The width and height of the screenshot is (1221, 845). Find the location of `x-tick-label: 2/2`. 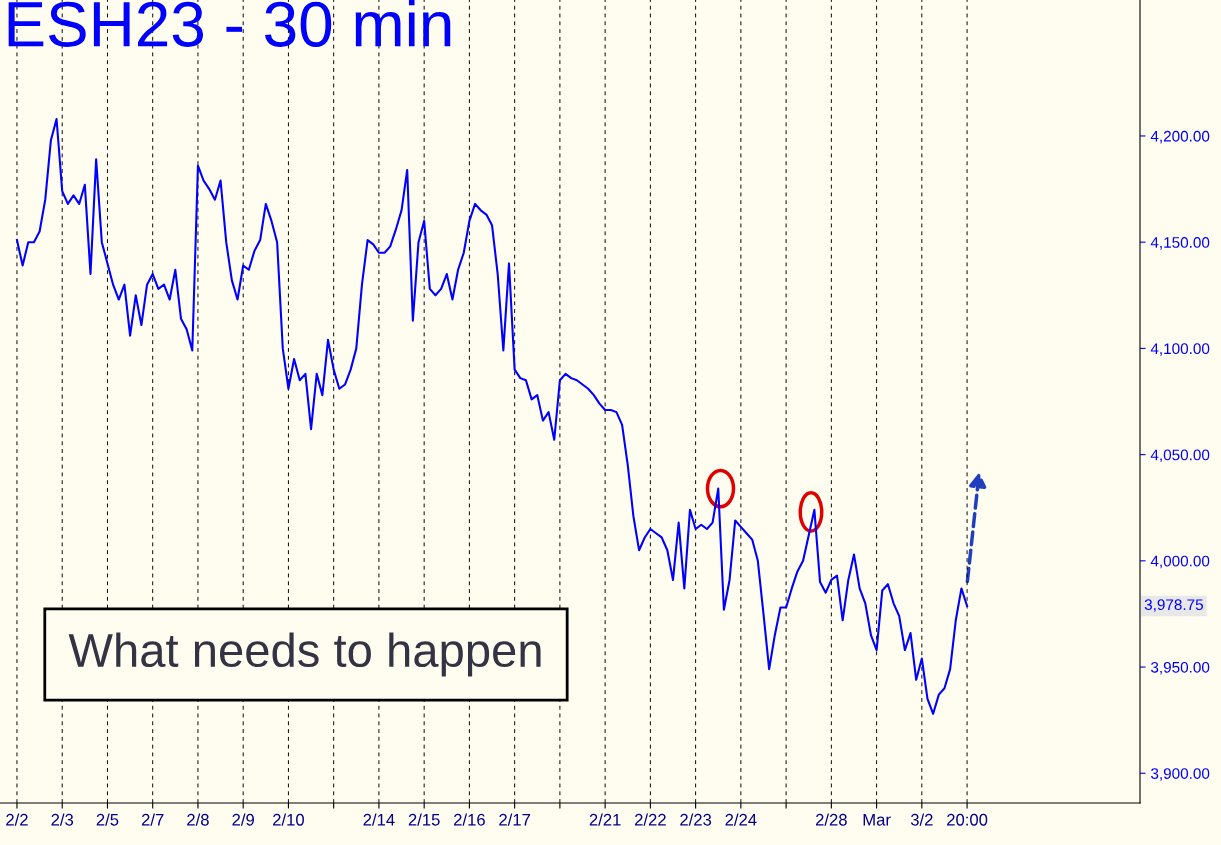

x-tick-label: 2/2 is located at coordinates (17, 819).